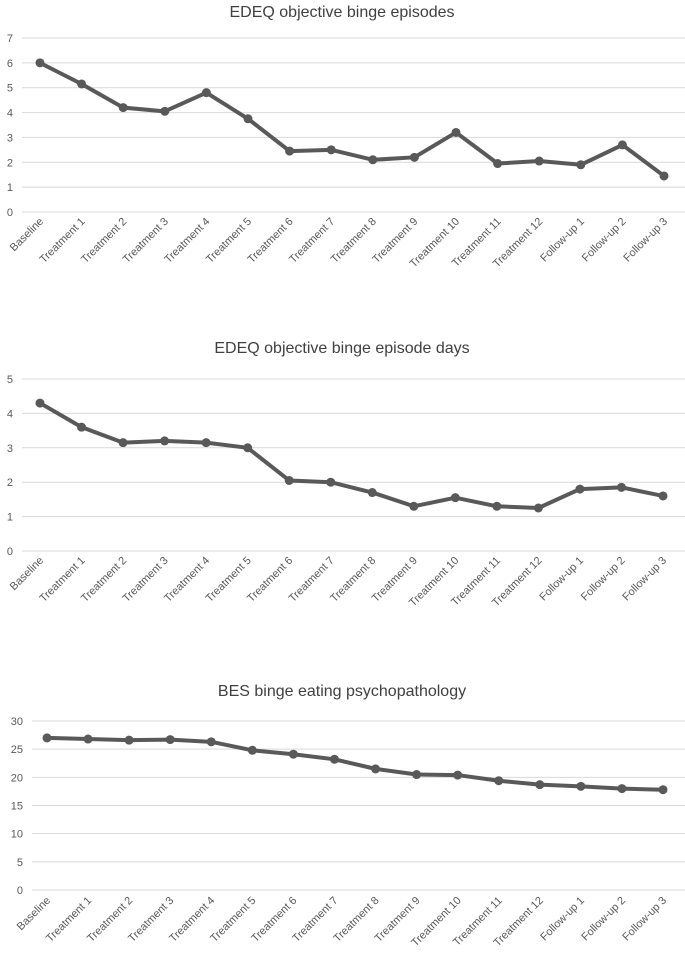 This screenshot has height=963, width=685. Describe the element at coordinates (10, 64) in the screenshot. I see `y-tick-label: 6` at that location.